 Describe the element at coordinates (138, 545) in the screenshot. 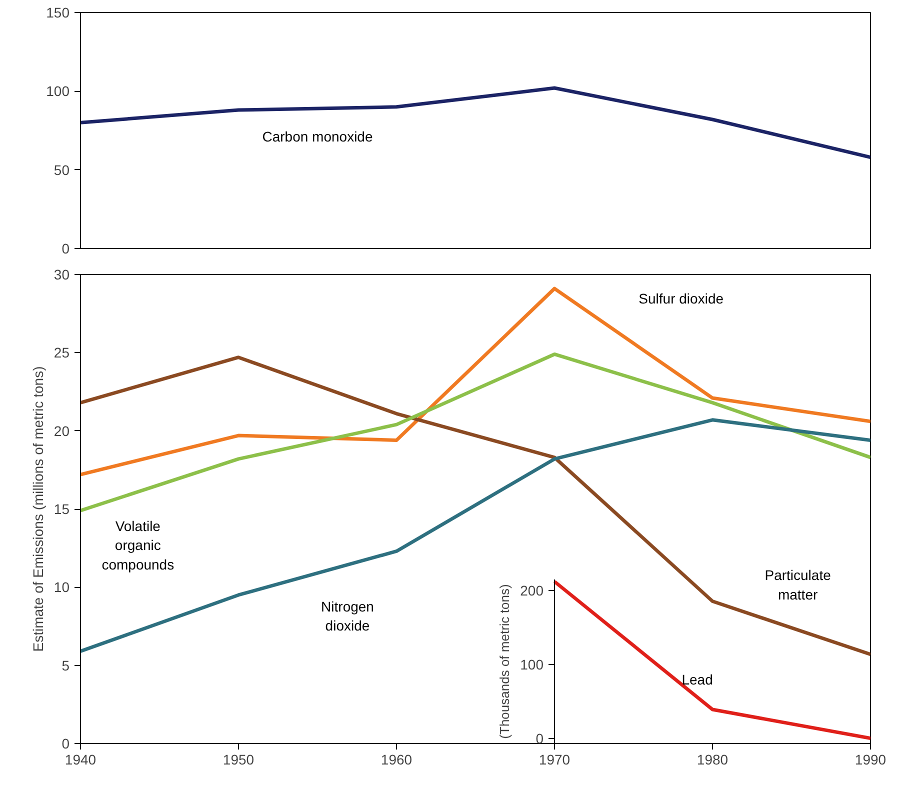

I see `series-label: Volatile organic compounds` at that location.